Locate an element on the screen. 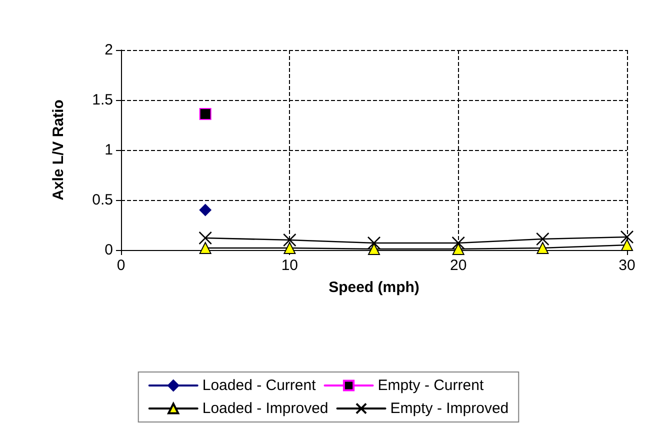  y-tick-label: 2 is located at coordinates (108, 50).